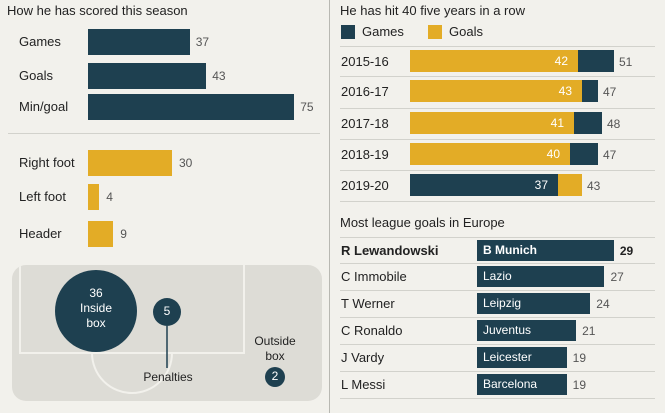  What do you see at coordinates (365, 154) in the screenshot?
I see `season-label-2018-19: 2018-19` at bounding box center [365, 154].